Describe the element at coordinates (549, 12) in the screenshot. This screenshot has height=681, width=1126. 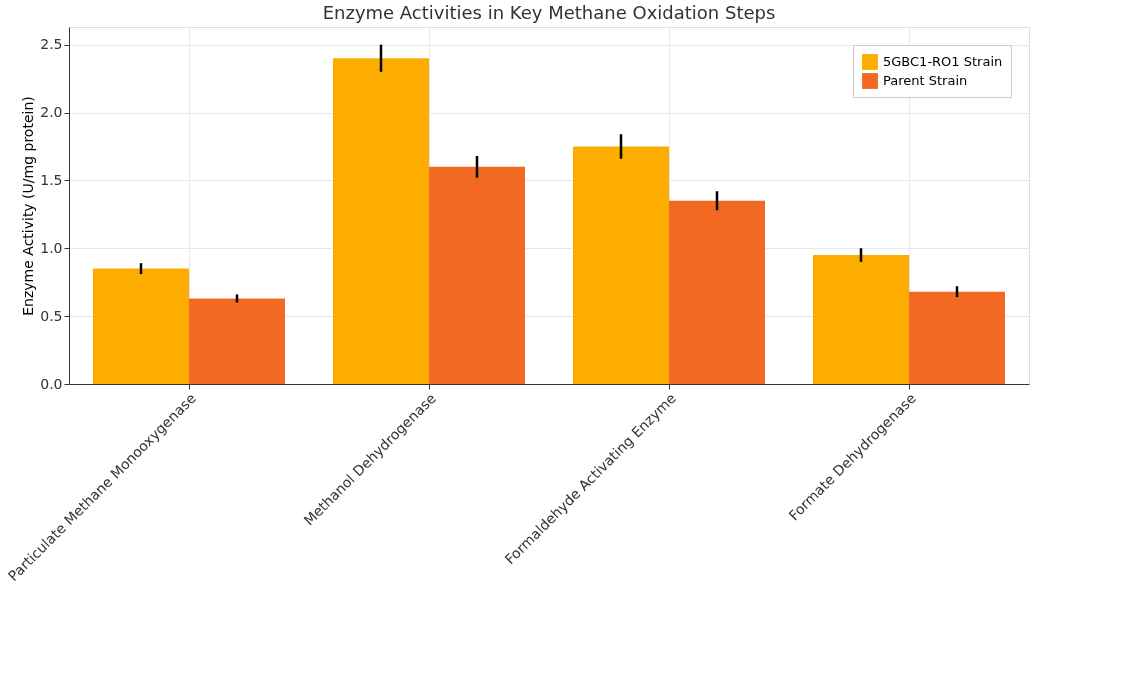
I see `chart-title: Enzyme Activities in Key Methane Oxidation Steps` at that location.